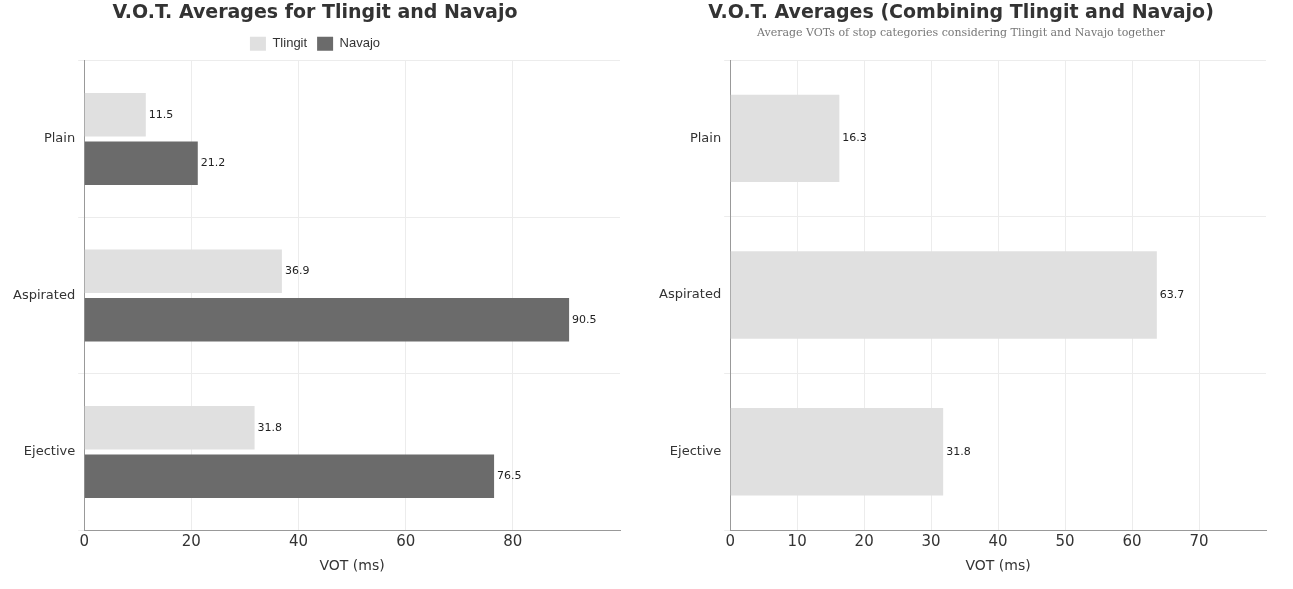  What do you see at coordinates (854, 138) in the screenshot?
I see `data-label: 16.3` at bounding box center [854, 138].